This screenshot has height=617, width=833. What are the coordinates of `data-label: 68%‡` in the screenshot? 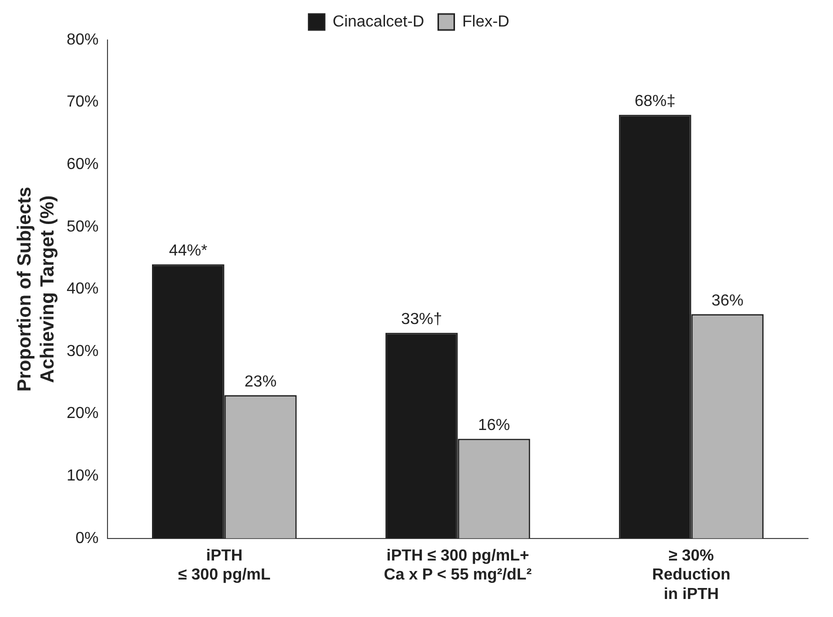 It's located at (655, 101).